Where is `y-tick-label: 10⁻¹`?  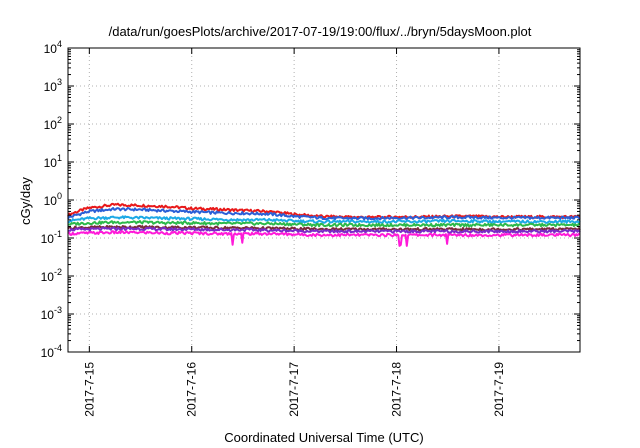 y-tick-label: 10⁻¹ is located at coordinates (51, 237).